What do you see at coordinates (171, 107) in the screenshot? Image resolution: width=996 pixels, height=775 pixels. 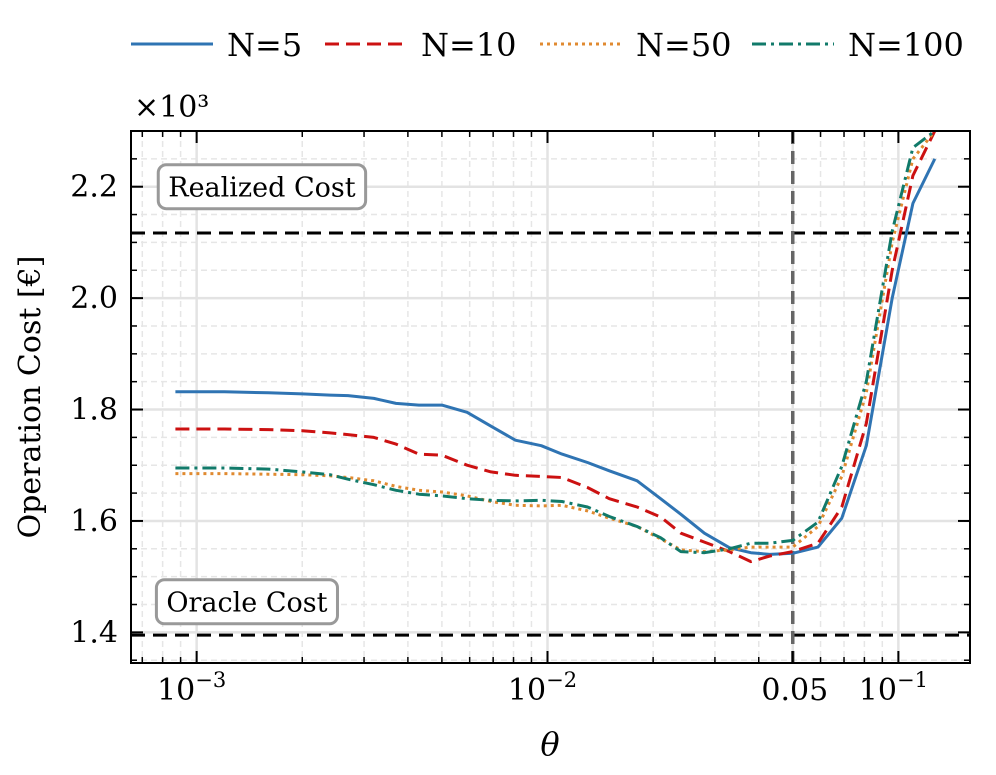 I see `y-multiplier-label: ×10³` at bounding box center [171, 107].